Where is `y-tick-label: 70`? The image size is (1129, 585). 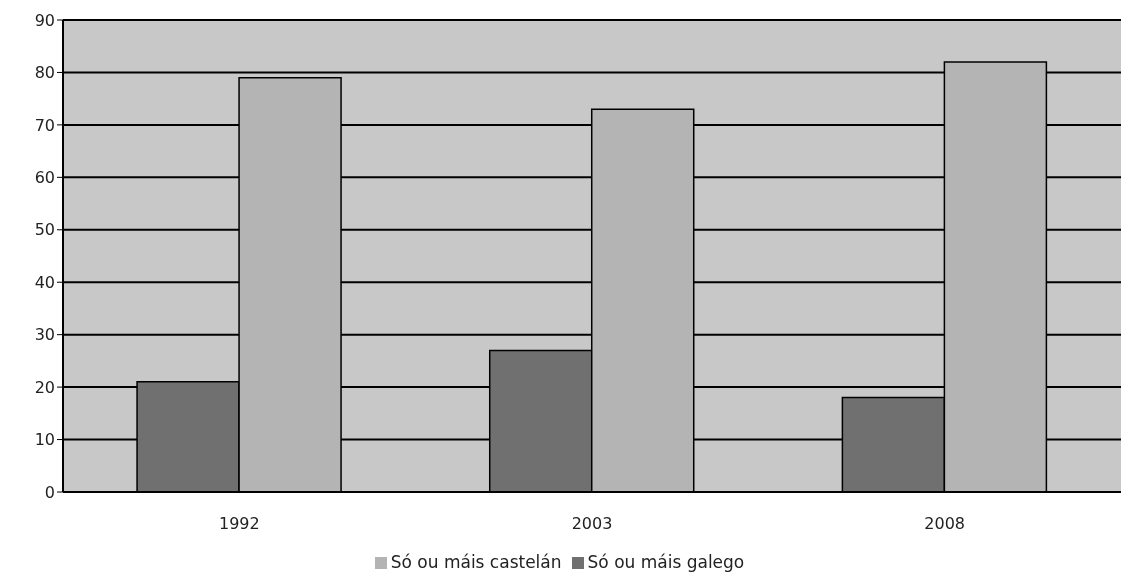
y-tick-label: 70 is located at coordinates (44, 125).